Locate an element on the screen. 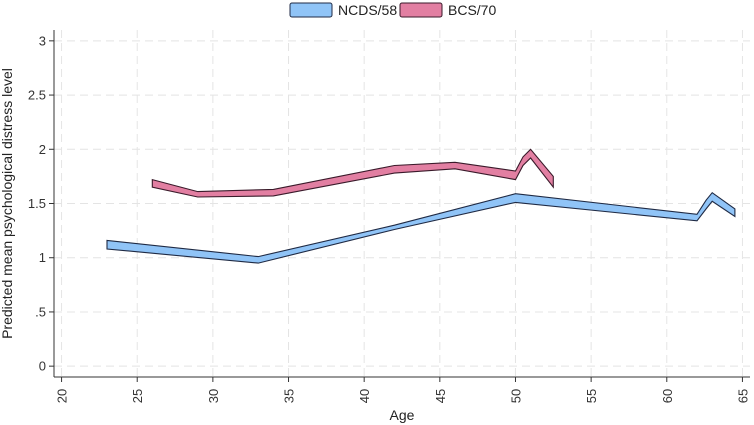 This screenshot has width=754, height=425. y-tick-label-2.5: 2.5 is located at coordinates (37, 95).